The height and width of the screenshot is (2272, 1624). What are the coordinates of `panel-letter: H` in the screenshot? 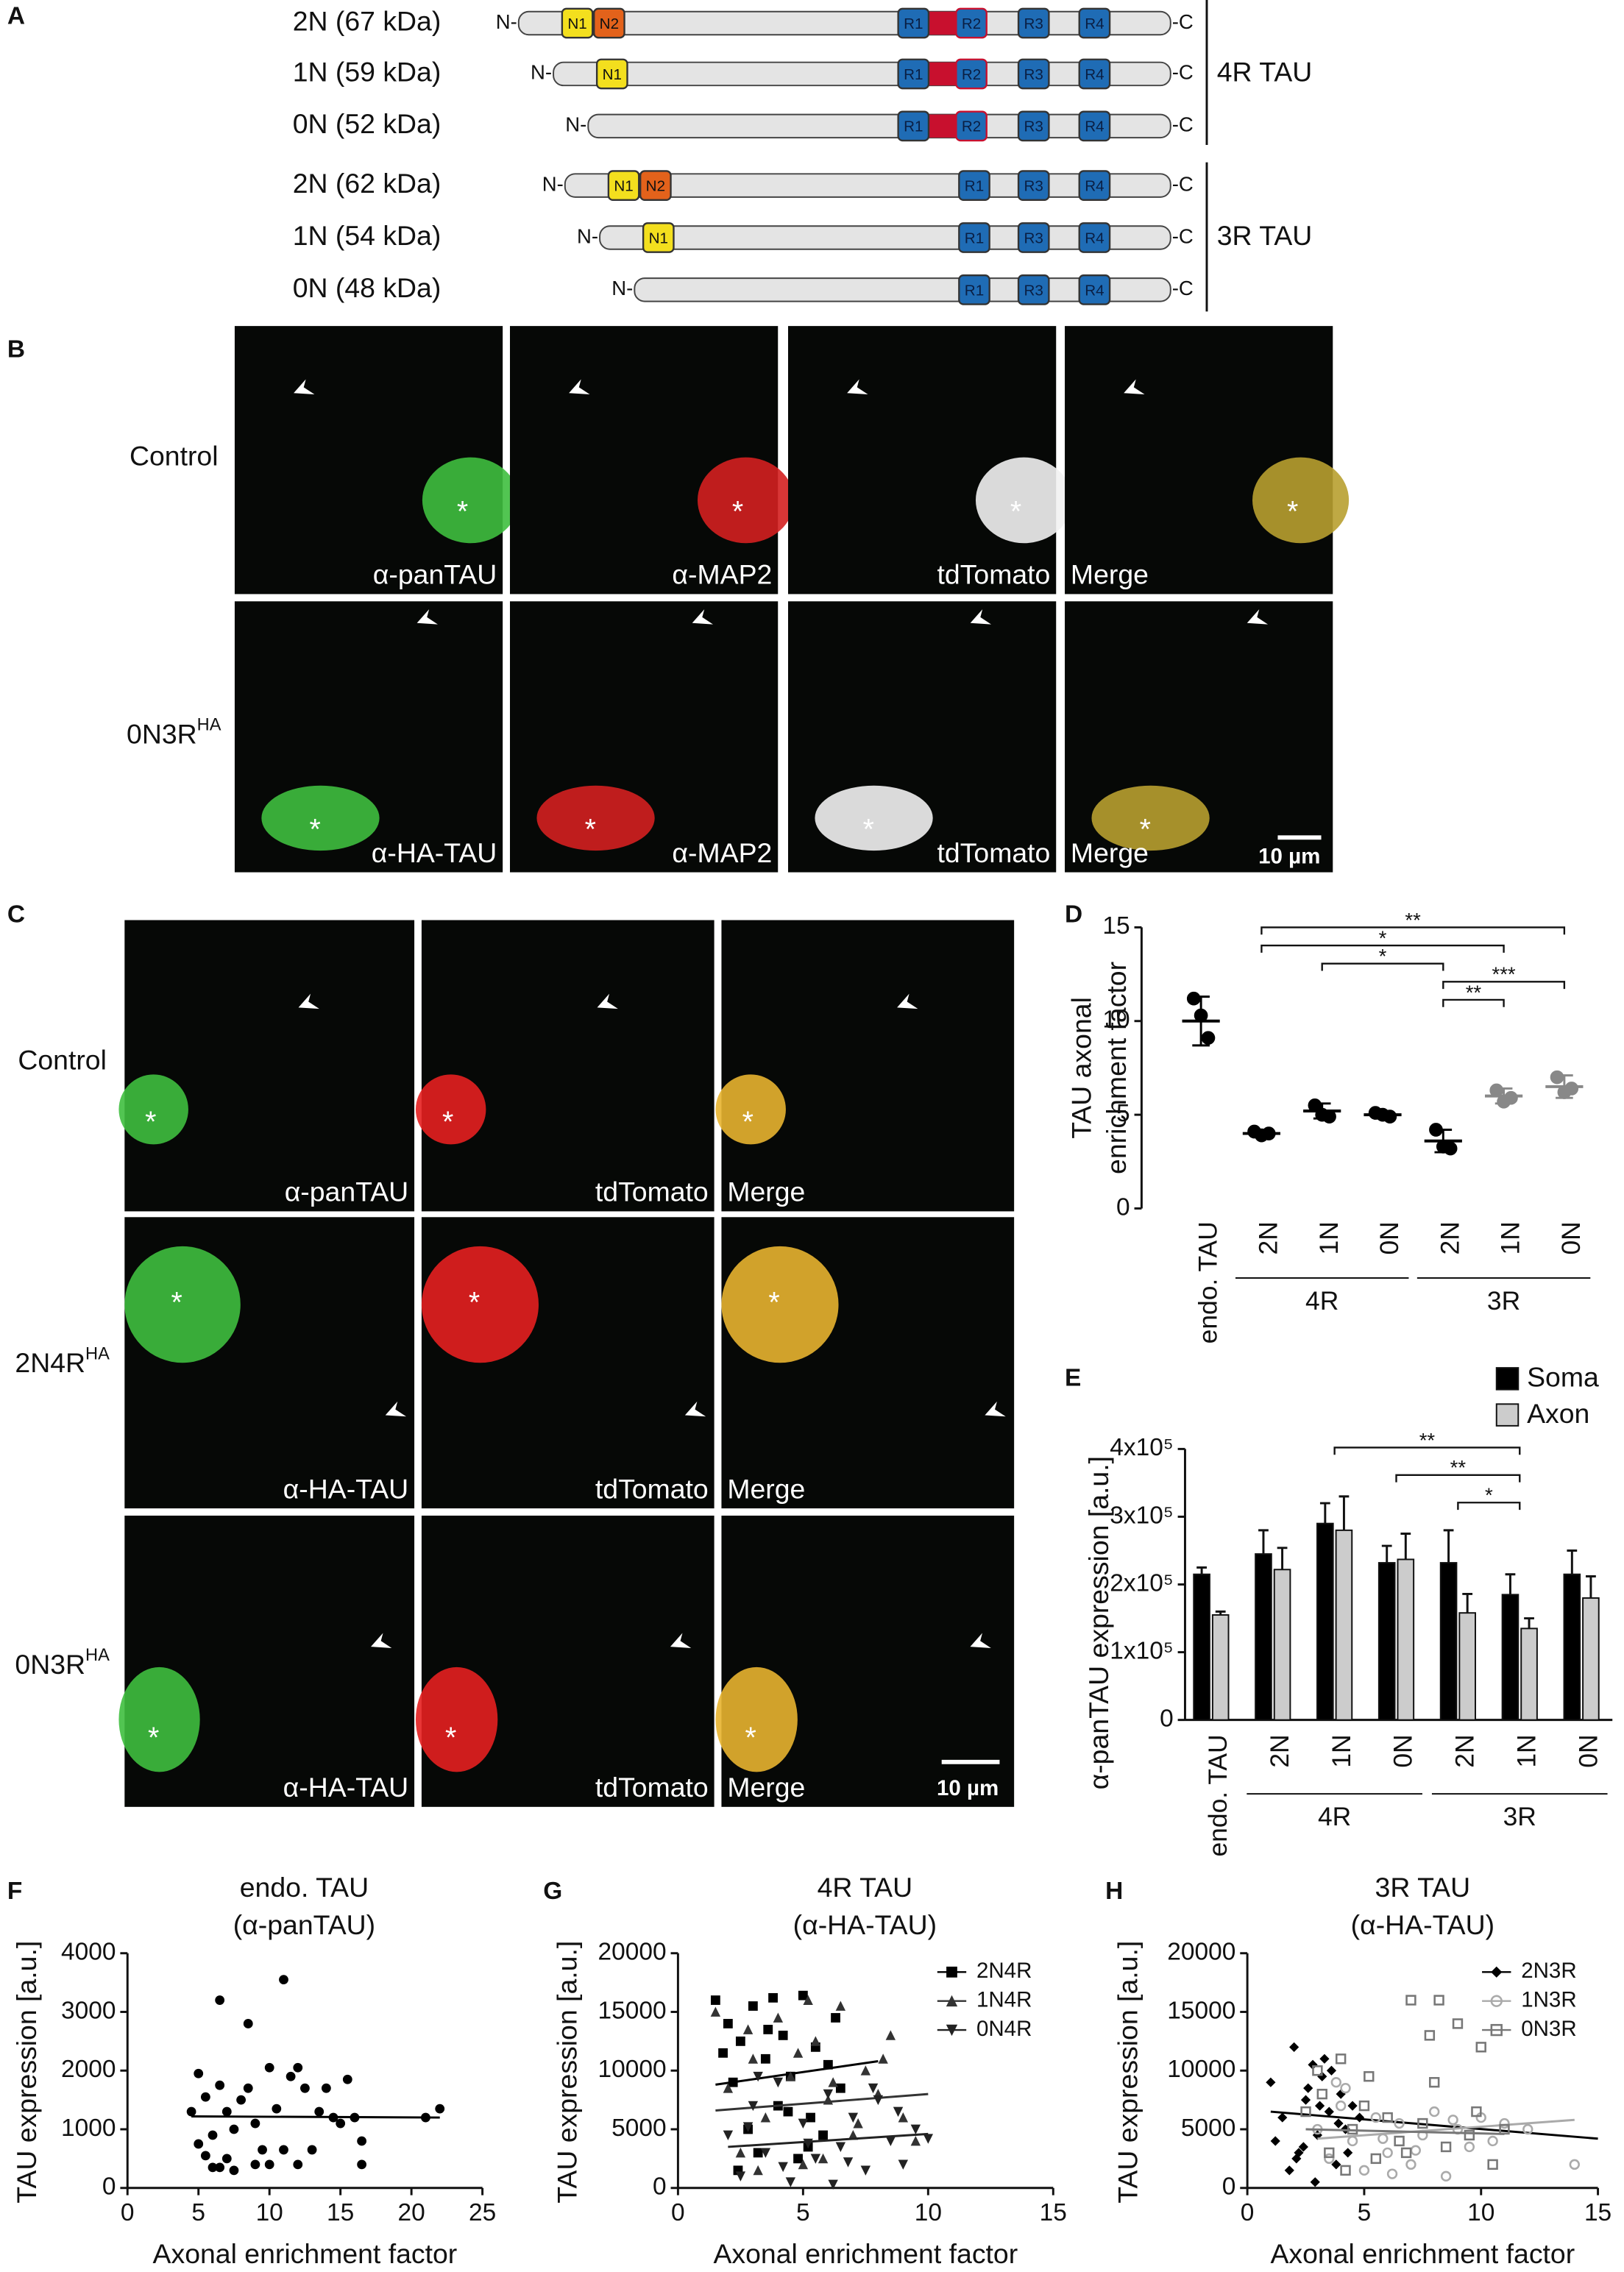 It's located at (1114, 1891).